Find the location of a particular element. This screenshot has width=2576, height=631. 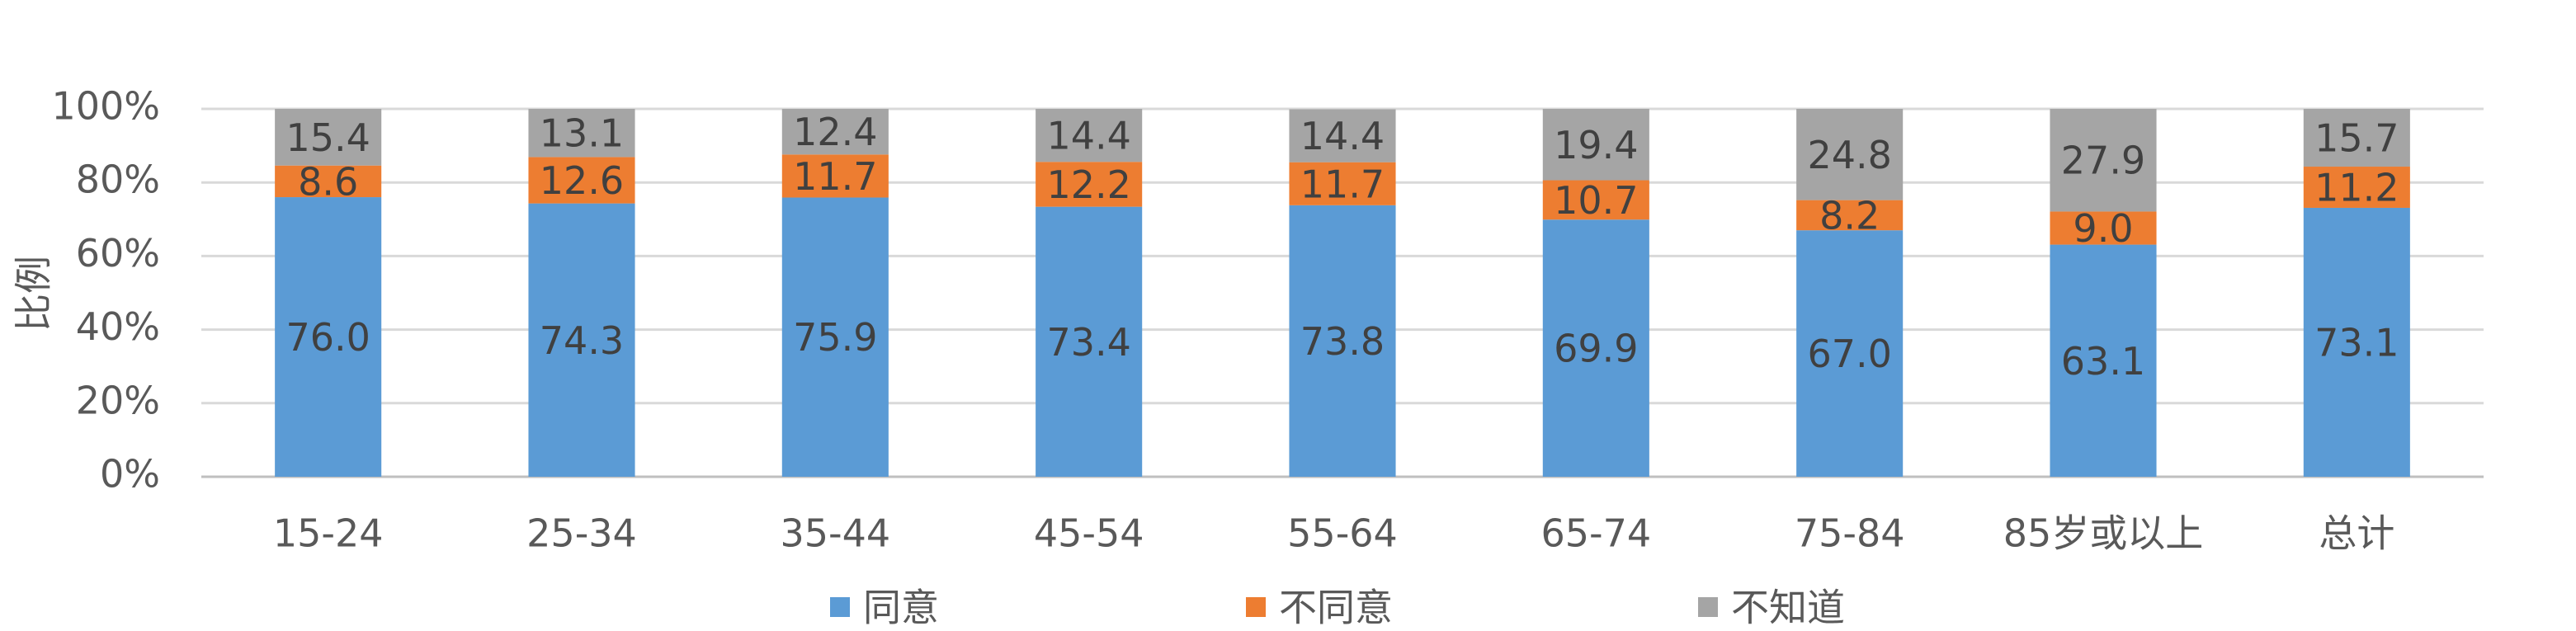

data-label: 69.9 is located at coordinates (1596, 349).